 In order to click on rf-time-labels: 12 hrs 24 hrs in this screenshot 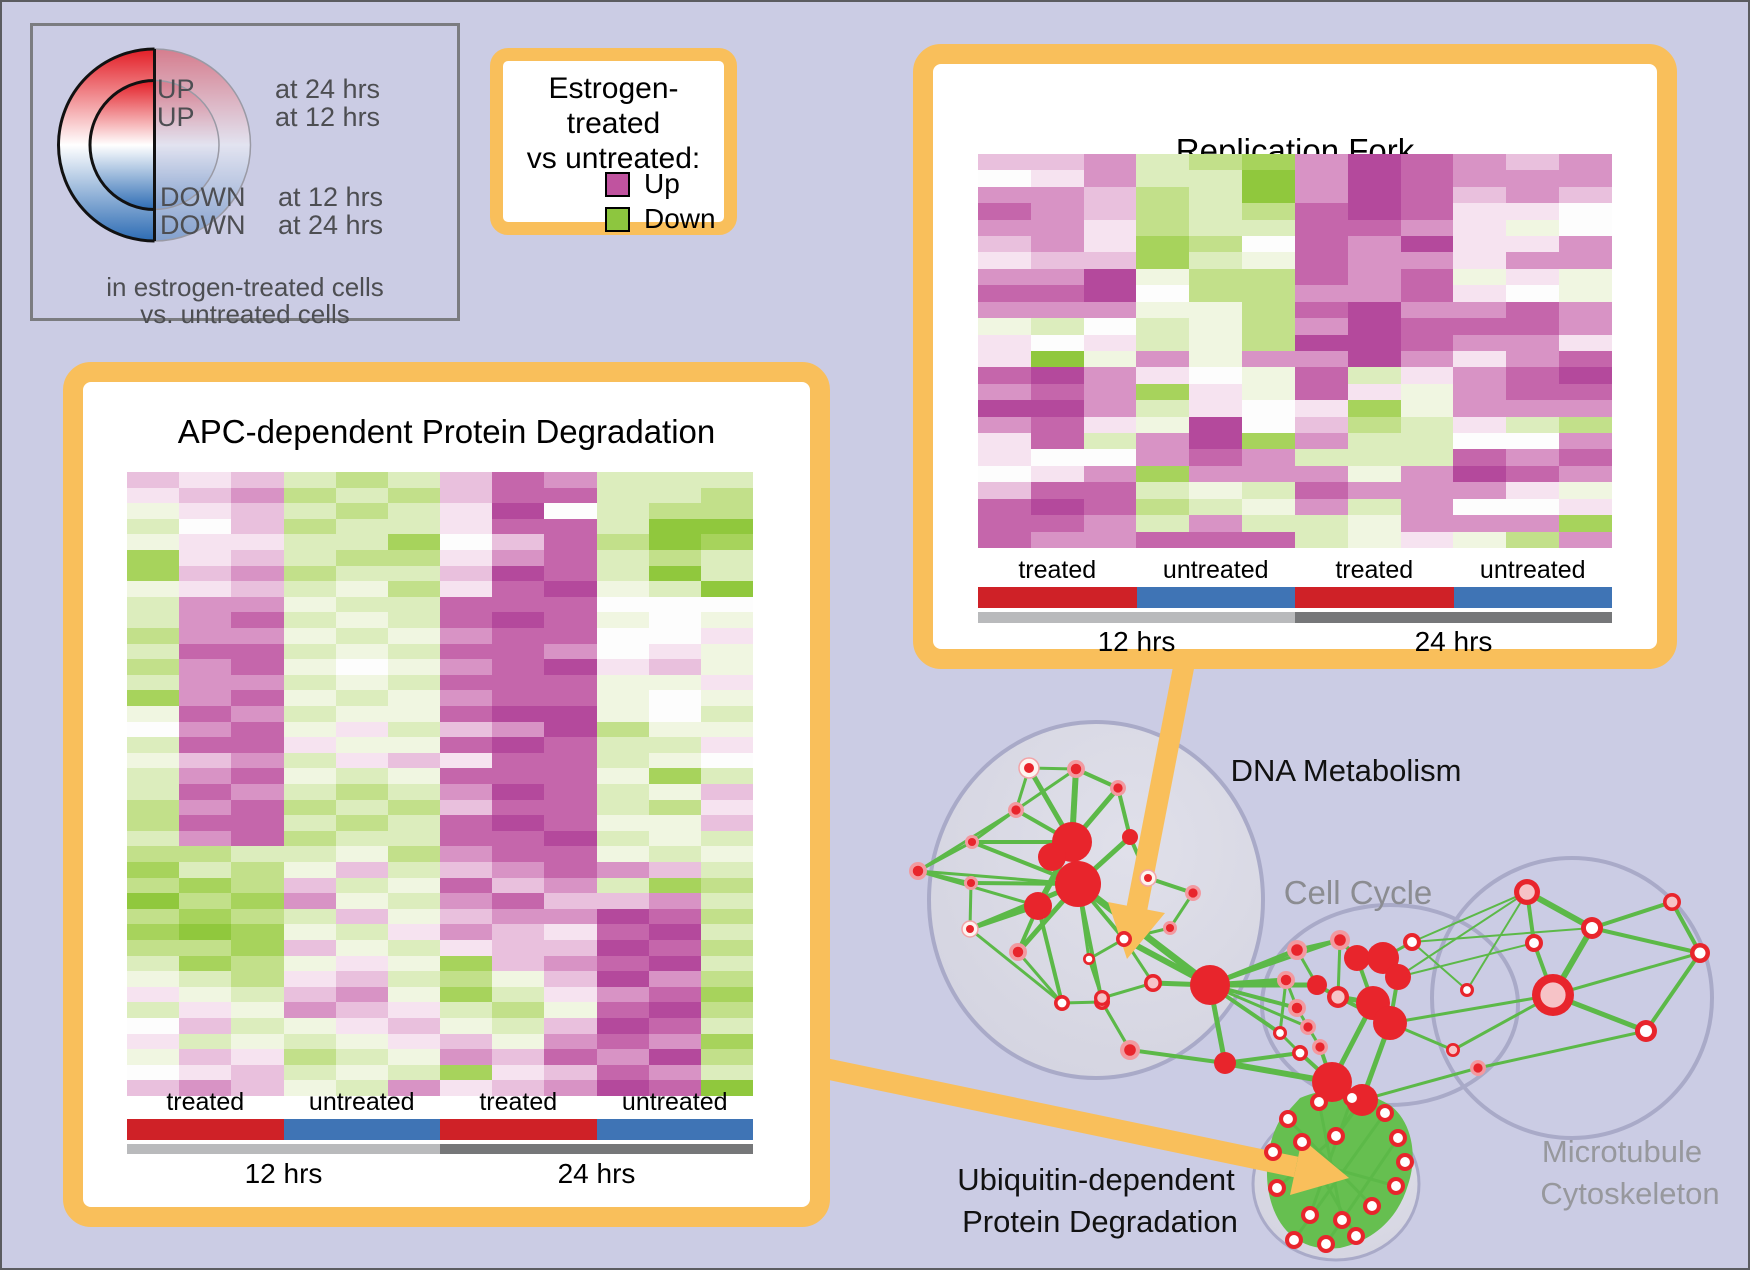, I will do `click(1295, 641)`.